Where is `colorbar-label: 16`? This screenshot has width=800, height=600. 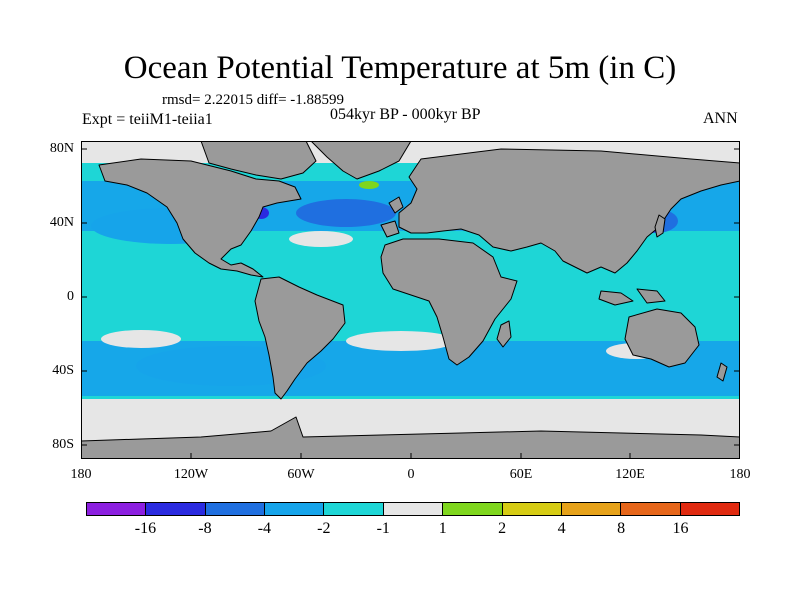
colorbar-label: 16 is located at coordinates (680, 528).